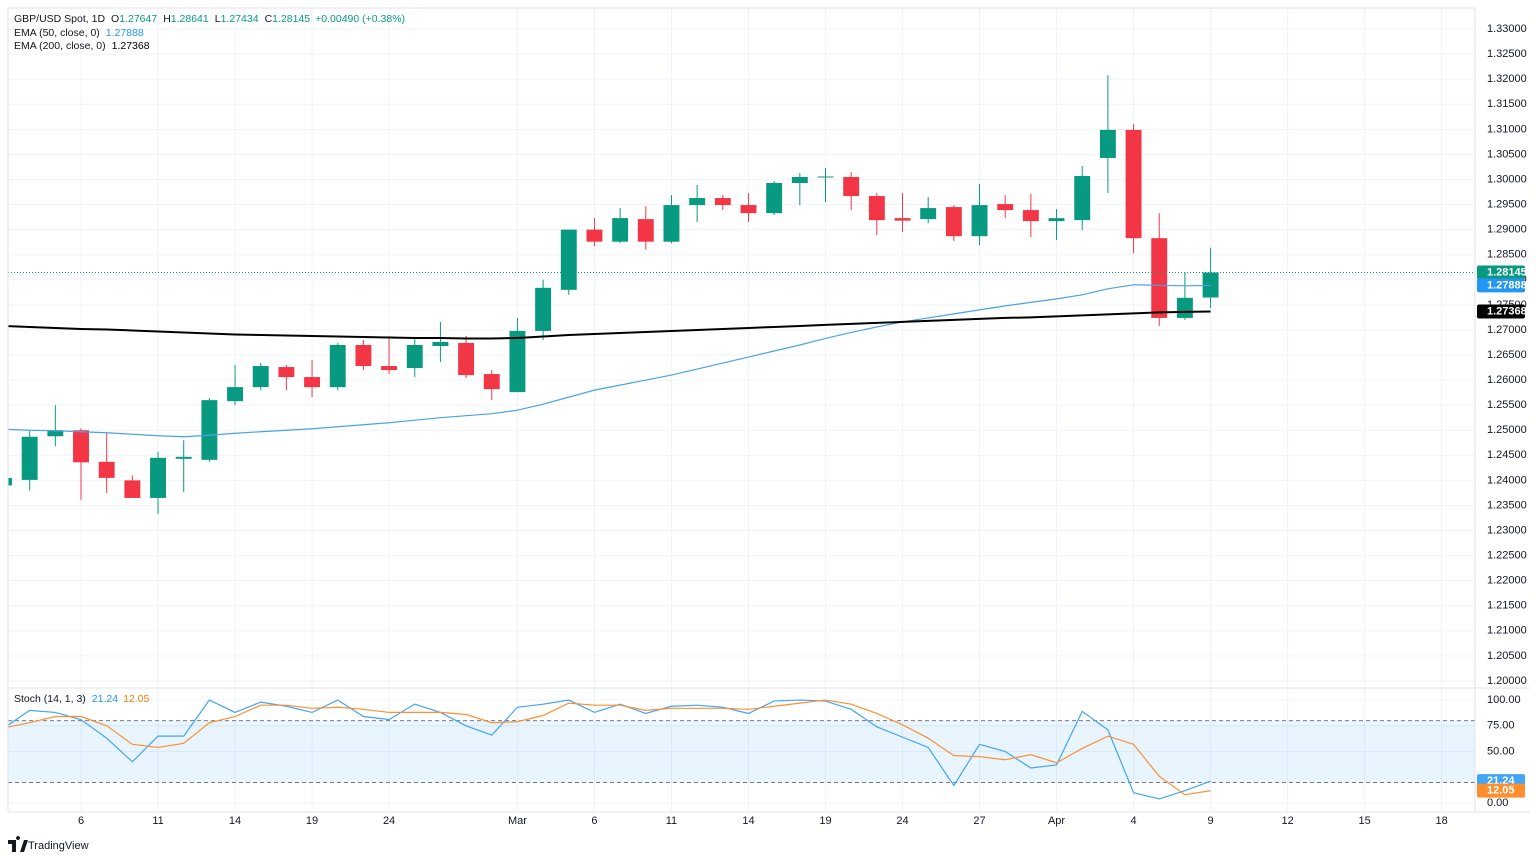 The image size is (1536, 860). I want to click on price-badge-label: 1.27888, so click(1507, 285).